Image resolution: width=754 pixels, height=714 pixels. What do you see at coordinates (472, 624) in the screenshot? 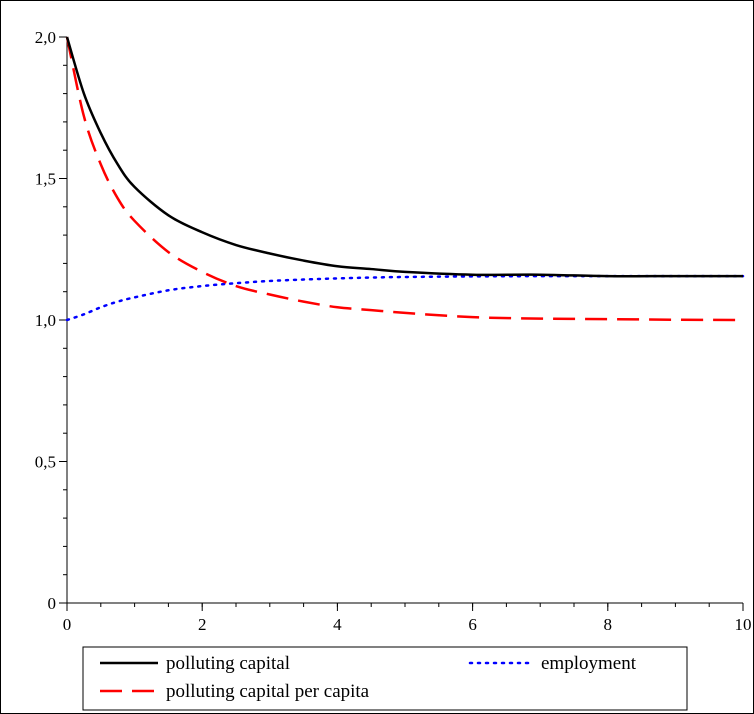
I see `x-tick-label: 6` at bounding box center [472, 624].